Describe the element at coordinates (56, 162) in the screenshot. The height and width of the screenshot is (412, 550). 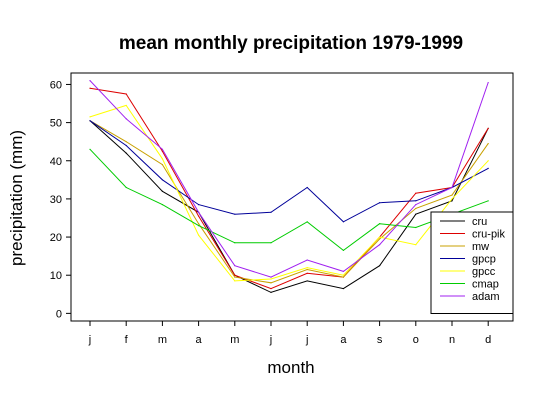
I see `y-tick-label: 40` at that location.